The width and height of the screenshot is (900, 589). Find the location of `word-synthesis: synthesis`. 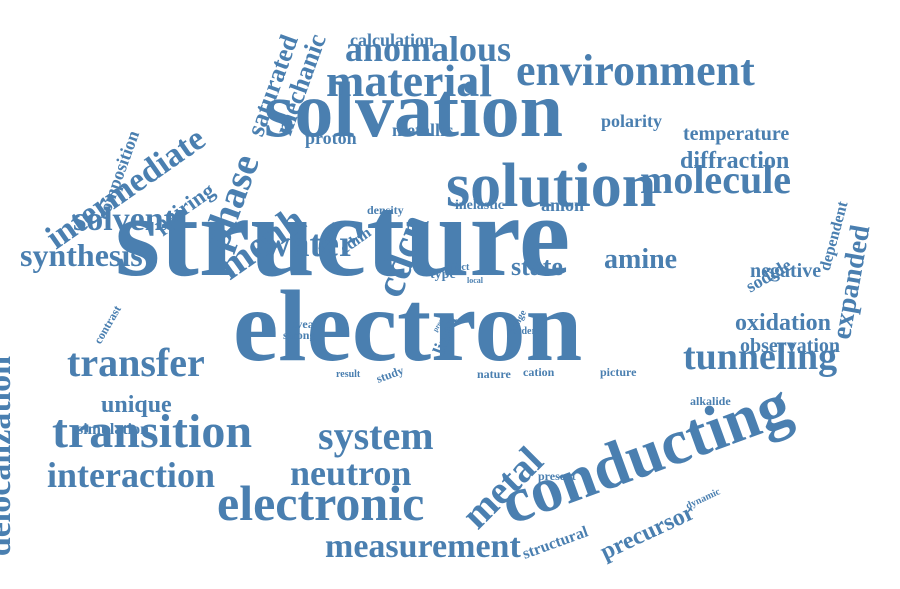

word-synthesis: synthesis is located at coordinates (81, 255).